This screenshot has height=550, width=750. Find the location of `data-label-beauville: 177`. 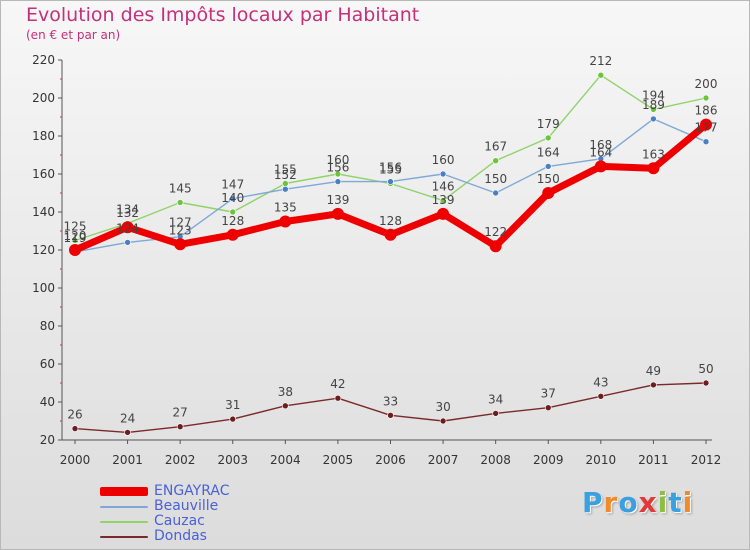

data-label-beauville: 177 is located at coordinates (706, 128).